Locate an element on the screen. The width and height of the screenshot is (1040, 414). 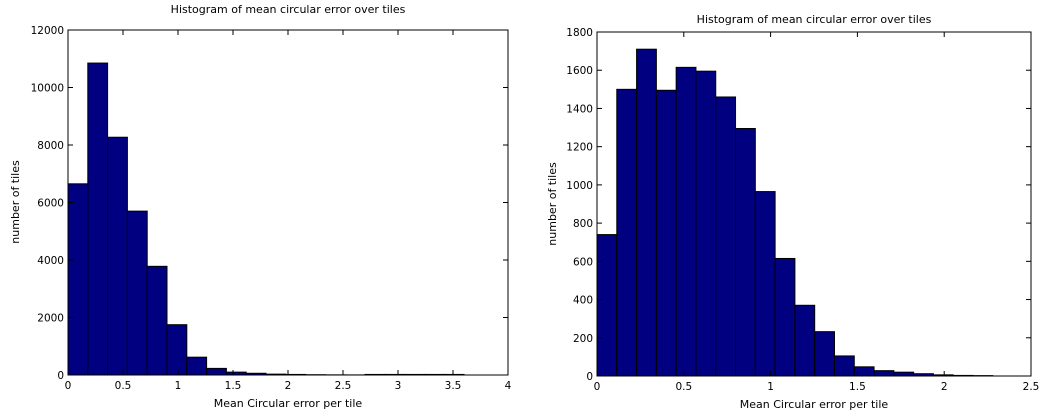
chart-right-y-tick-label: 1400 is located at coordinates (579, 109).